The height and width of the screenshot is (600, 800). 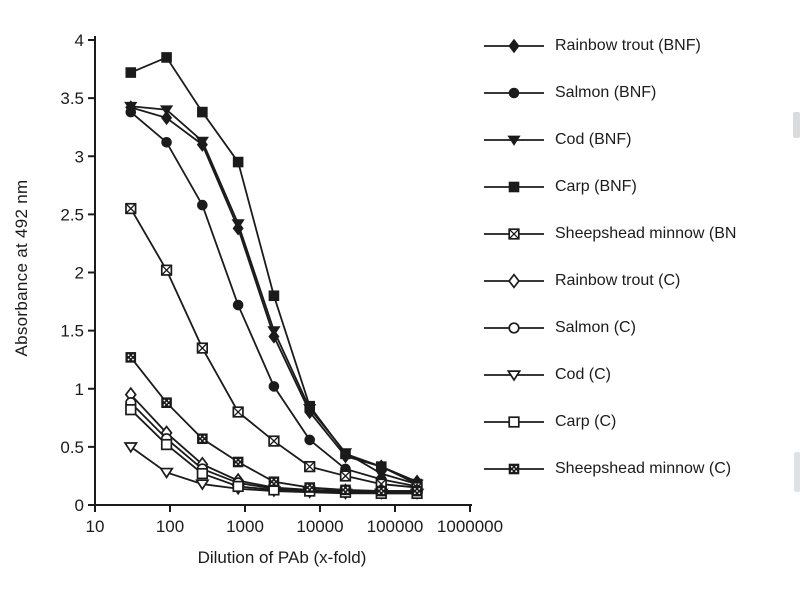 I want to click on y-axis-title: Absorbance at 492 nm, so click(x=21, y=268).